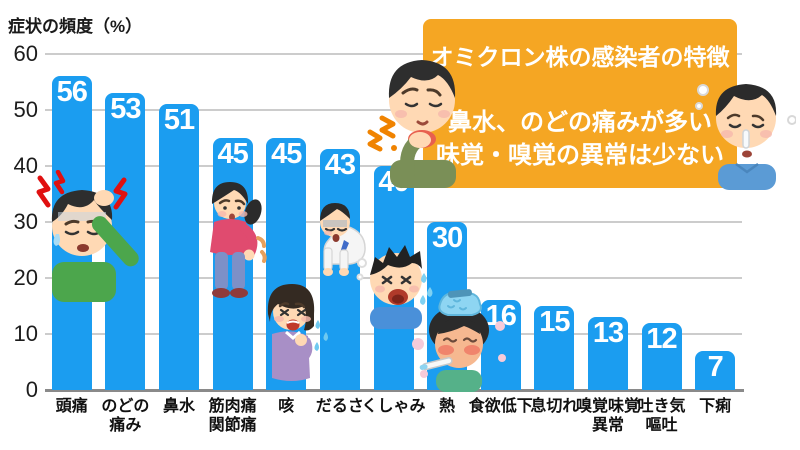  What do you see at coordinates (554, 322) in the screenshot?
I see `bar-value-label: 15` at bounding box center [554, 322].